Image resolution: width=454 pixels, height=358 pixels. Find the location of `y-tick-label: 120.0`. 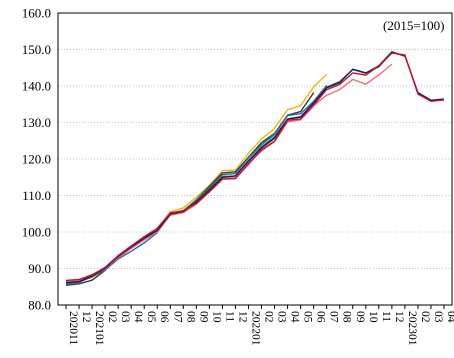

y-tick-label: 120.0 is located at coordinates (36, 159).